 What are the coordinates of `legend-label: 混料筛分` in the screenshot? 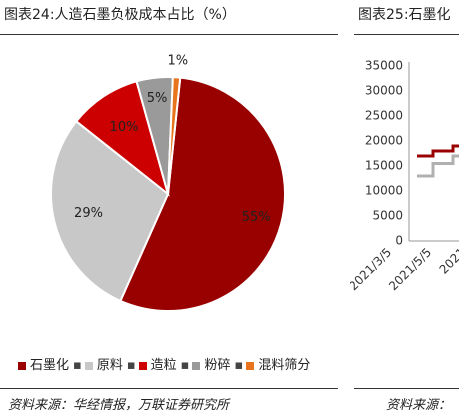 It's located at (284, 365).